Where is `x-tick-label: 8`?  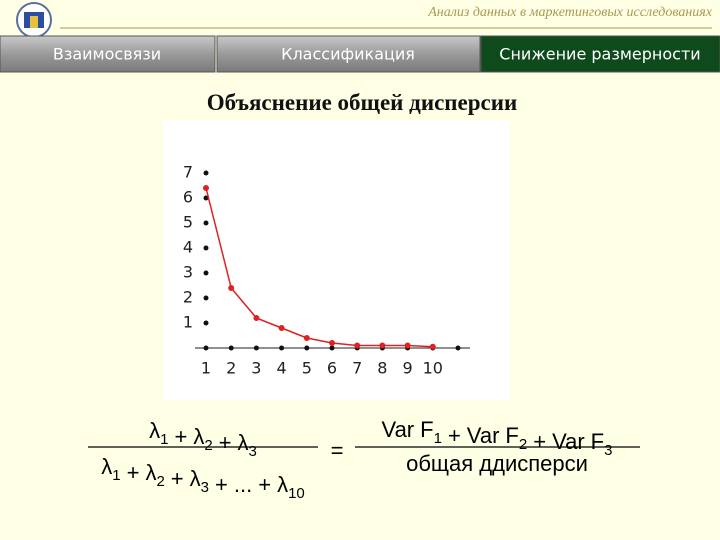 x-tick-label: 8 is located at coordinates (382, 368).